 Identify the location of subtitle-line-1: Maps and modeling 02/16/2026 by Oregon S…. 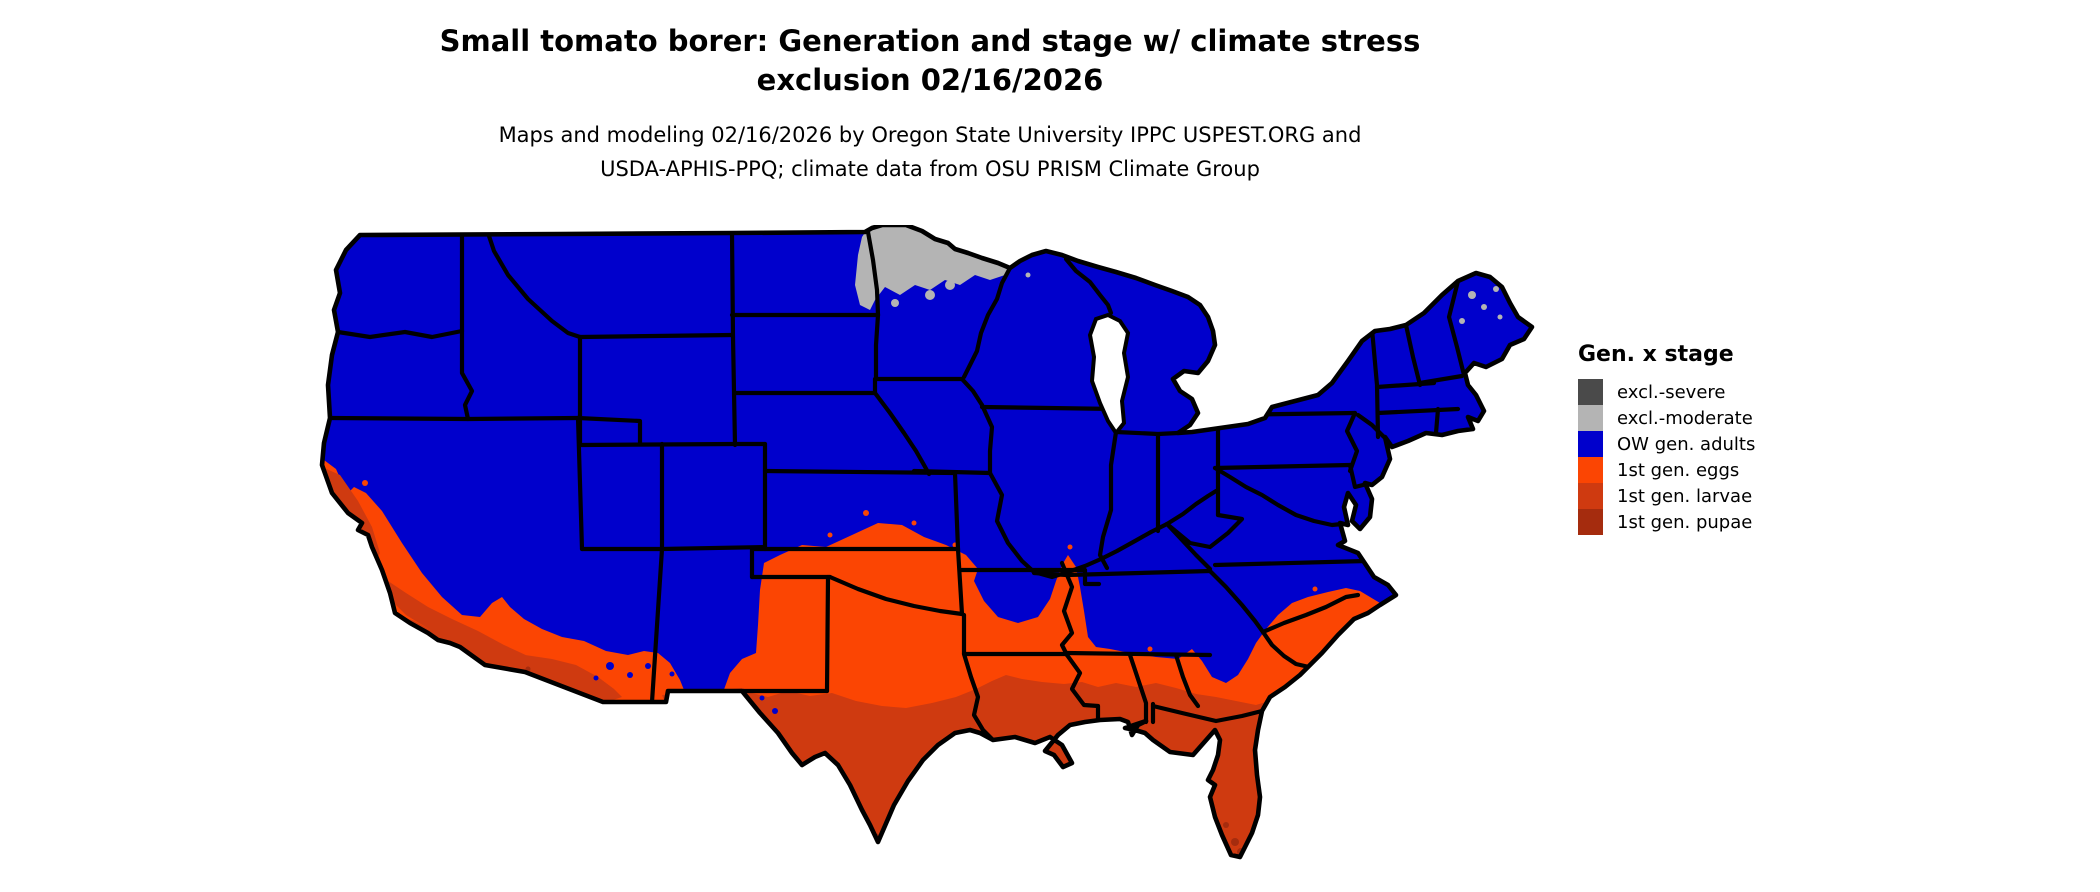
(930, 135).